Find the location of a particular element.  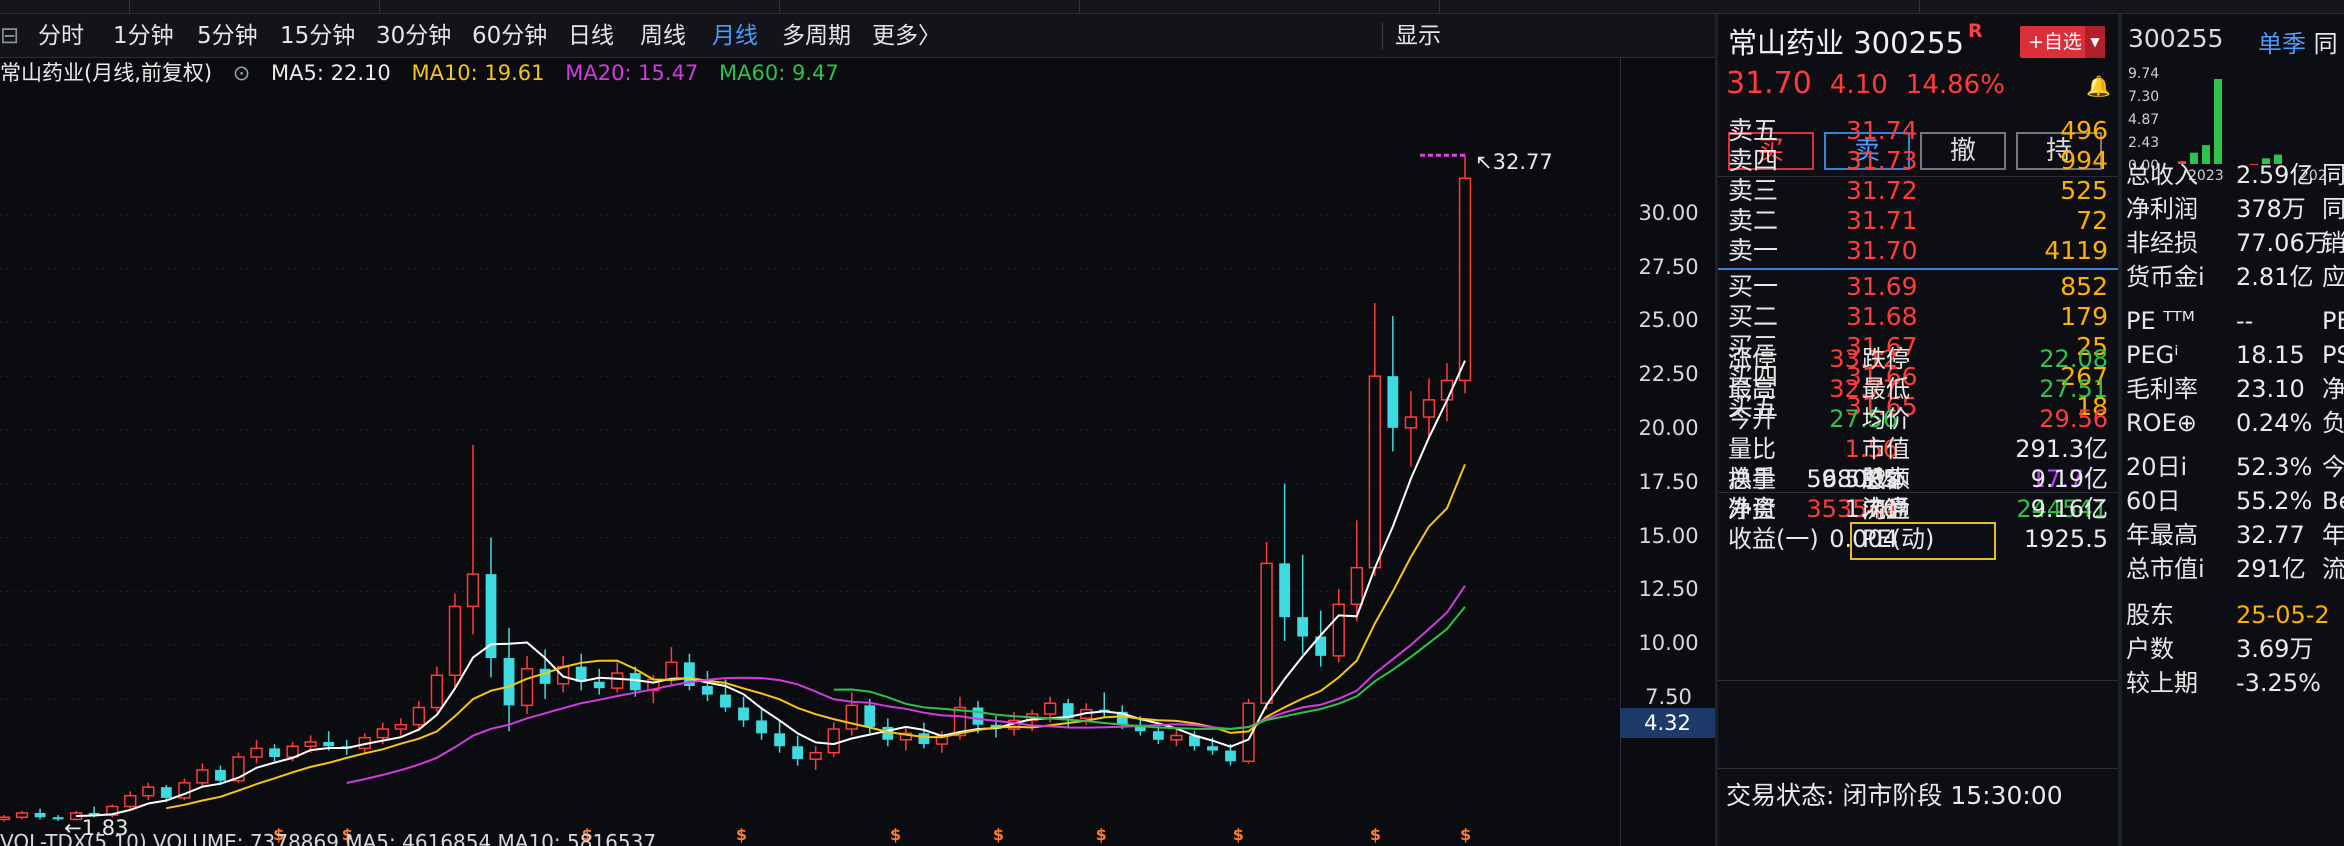

fin-row: 毛利率 23.10 净 is located at coordinates (2235, 389).